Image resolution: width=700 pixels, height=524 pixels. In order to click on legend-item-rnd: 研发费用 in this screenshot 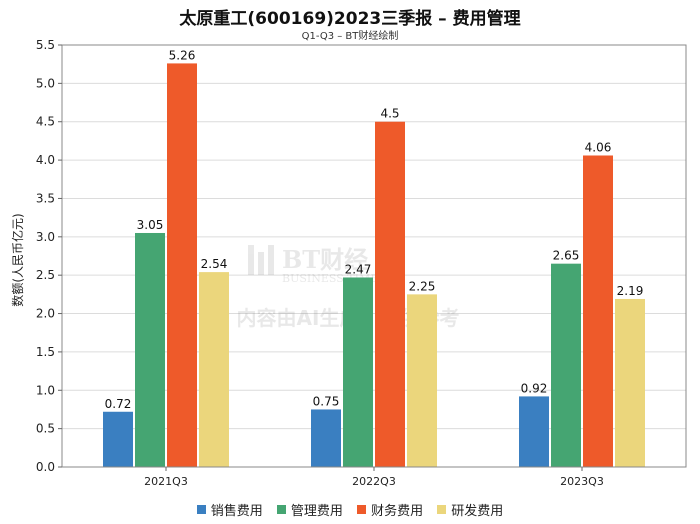, I will do `click(470, 509)`.